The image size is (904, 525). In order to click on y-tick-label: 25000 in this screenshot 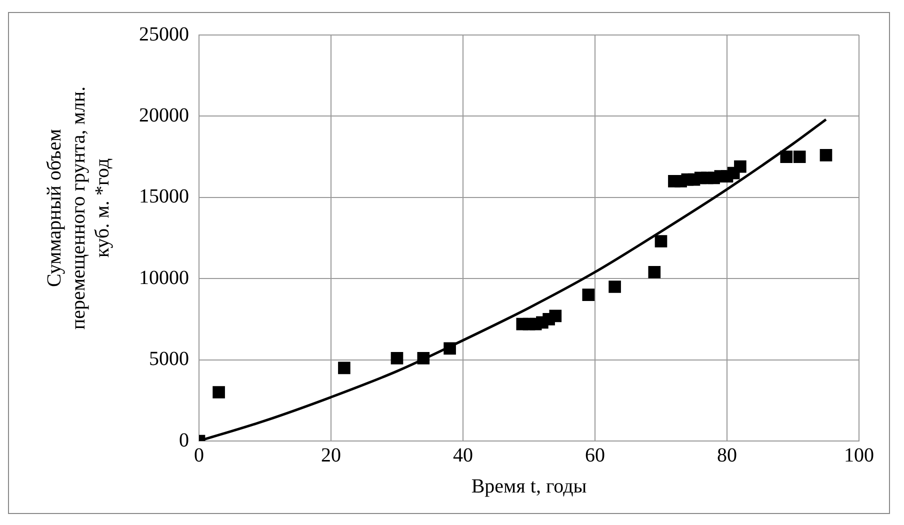, I will do `click(164, 34)`.